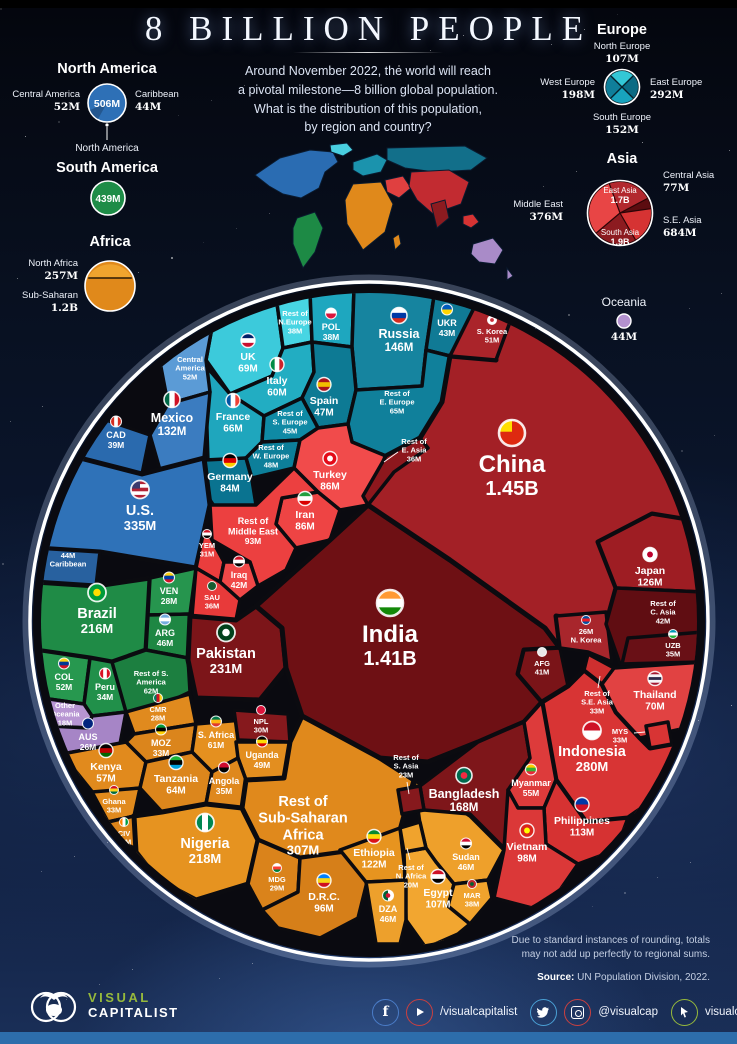  I want to click on svg-text: 126M, so click(649, 583).